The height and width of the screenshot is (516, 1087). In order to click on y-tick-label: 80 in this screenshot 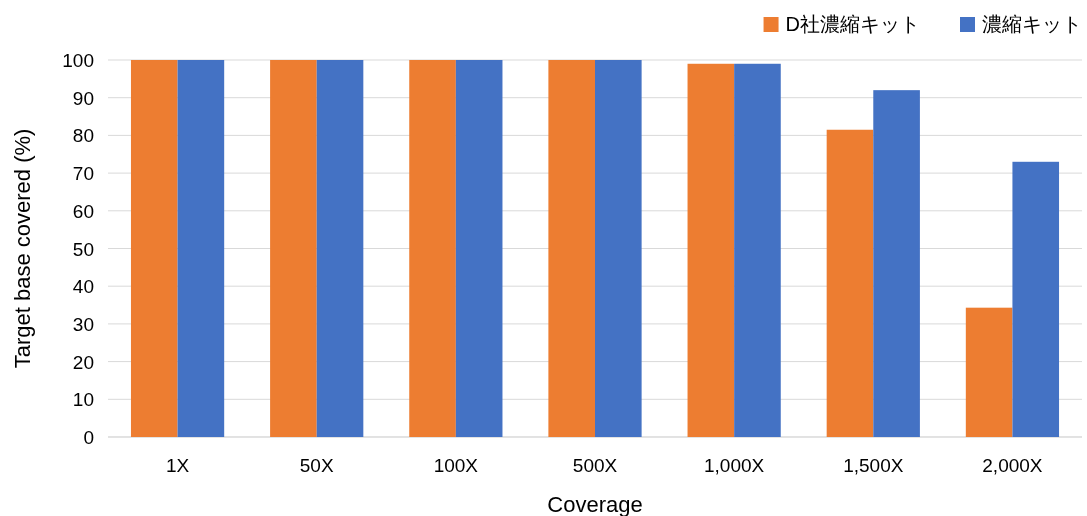, I will do `click(83, 136)`.